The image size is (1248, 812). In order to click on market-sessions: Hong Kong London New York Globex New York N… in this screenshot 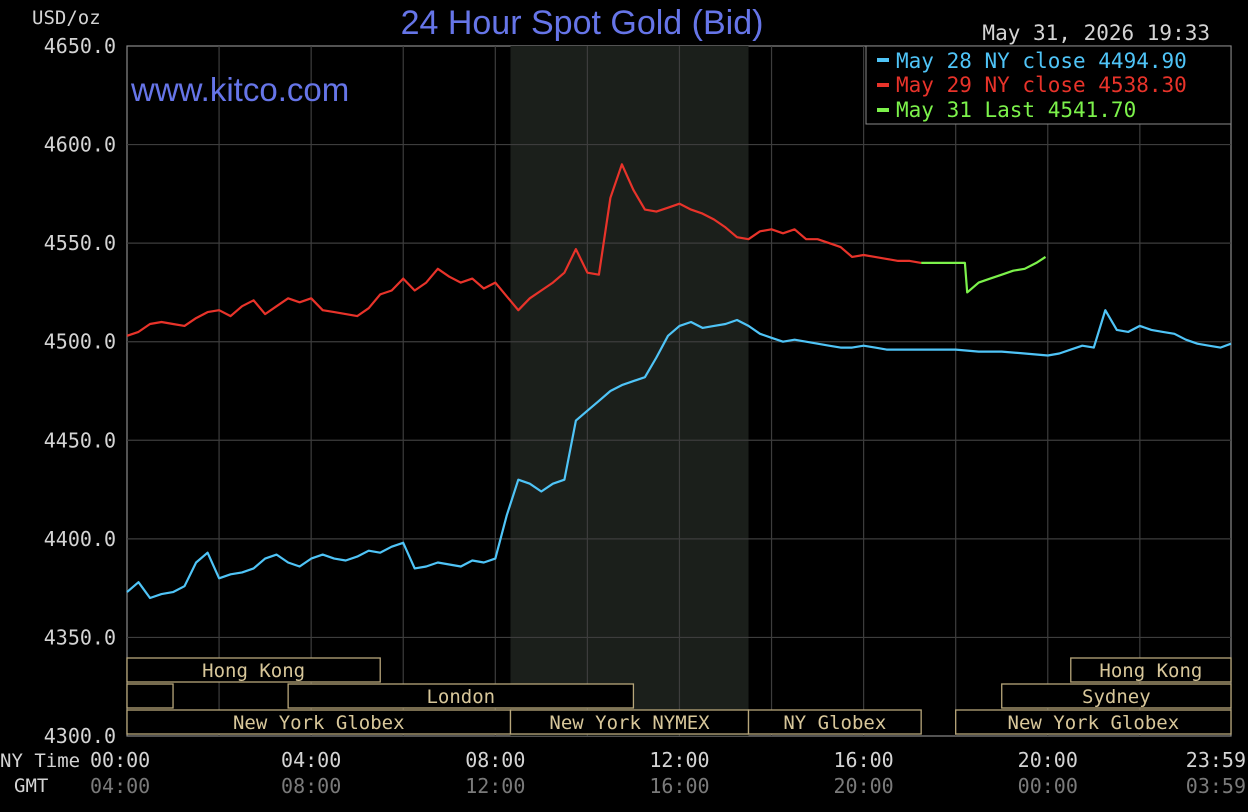, I will do `click(679, 696)`.